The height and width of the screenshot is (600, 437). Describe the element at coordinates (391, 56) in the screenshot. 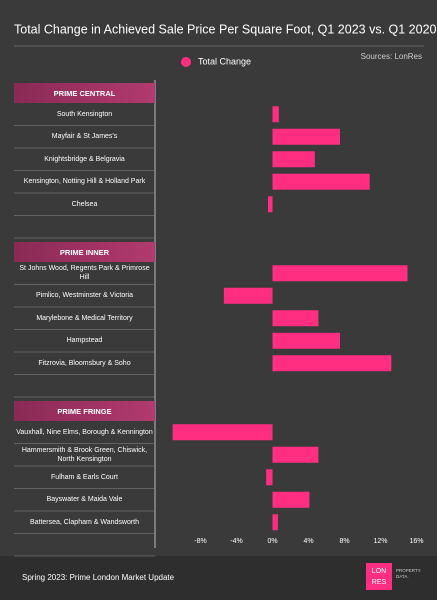

I see `source: Sources: LonRes` at that location.